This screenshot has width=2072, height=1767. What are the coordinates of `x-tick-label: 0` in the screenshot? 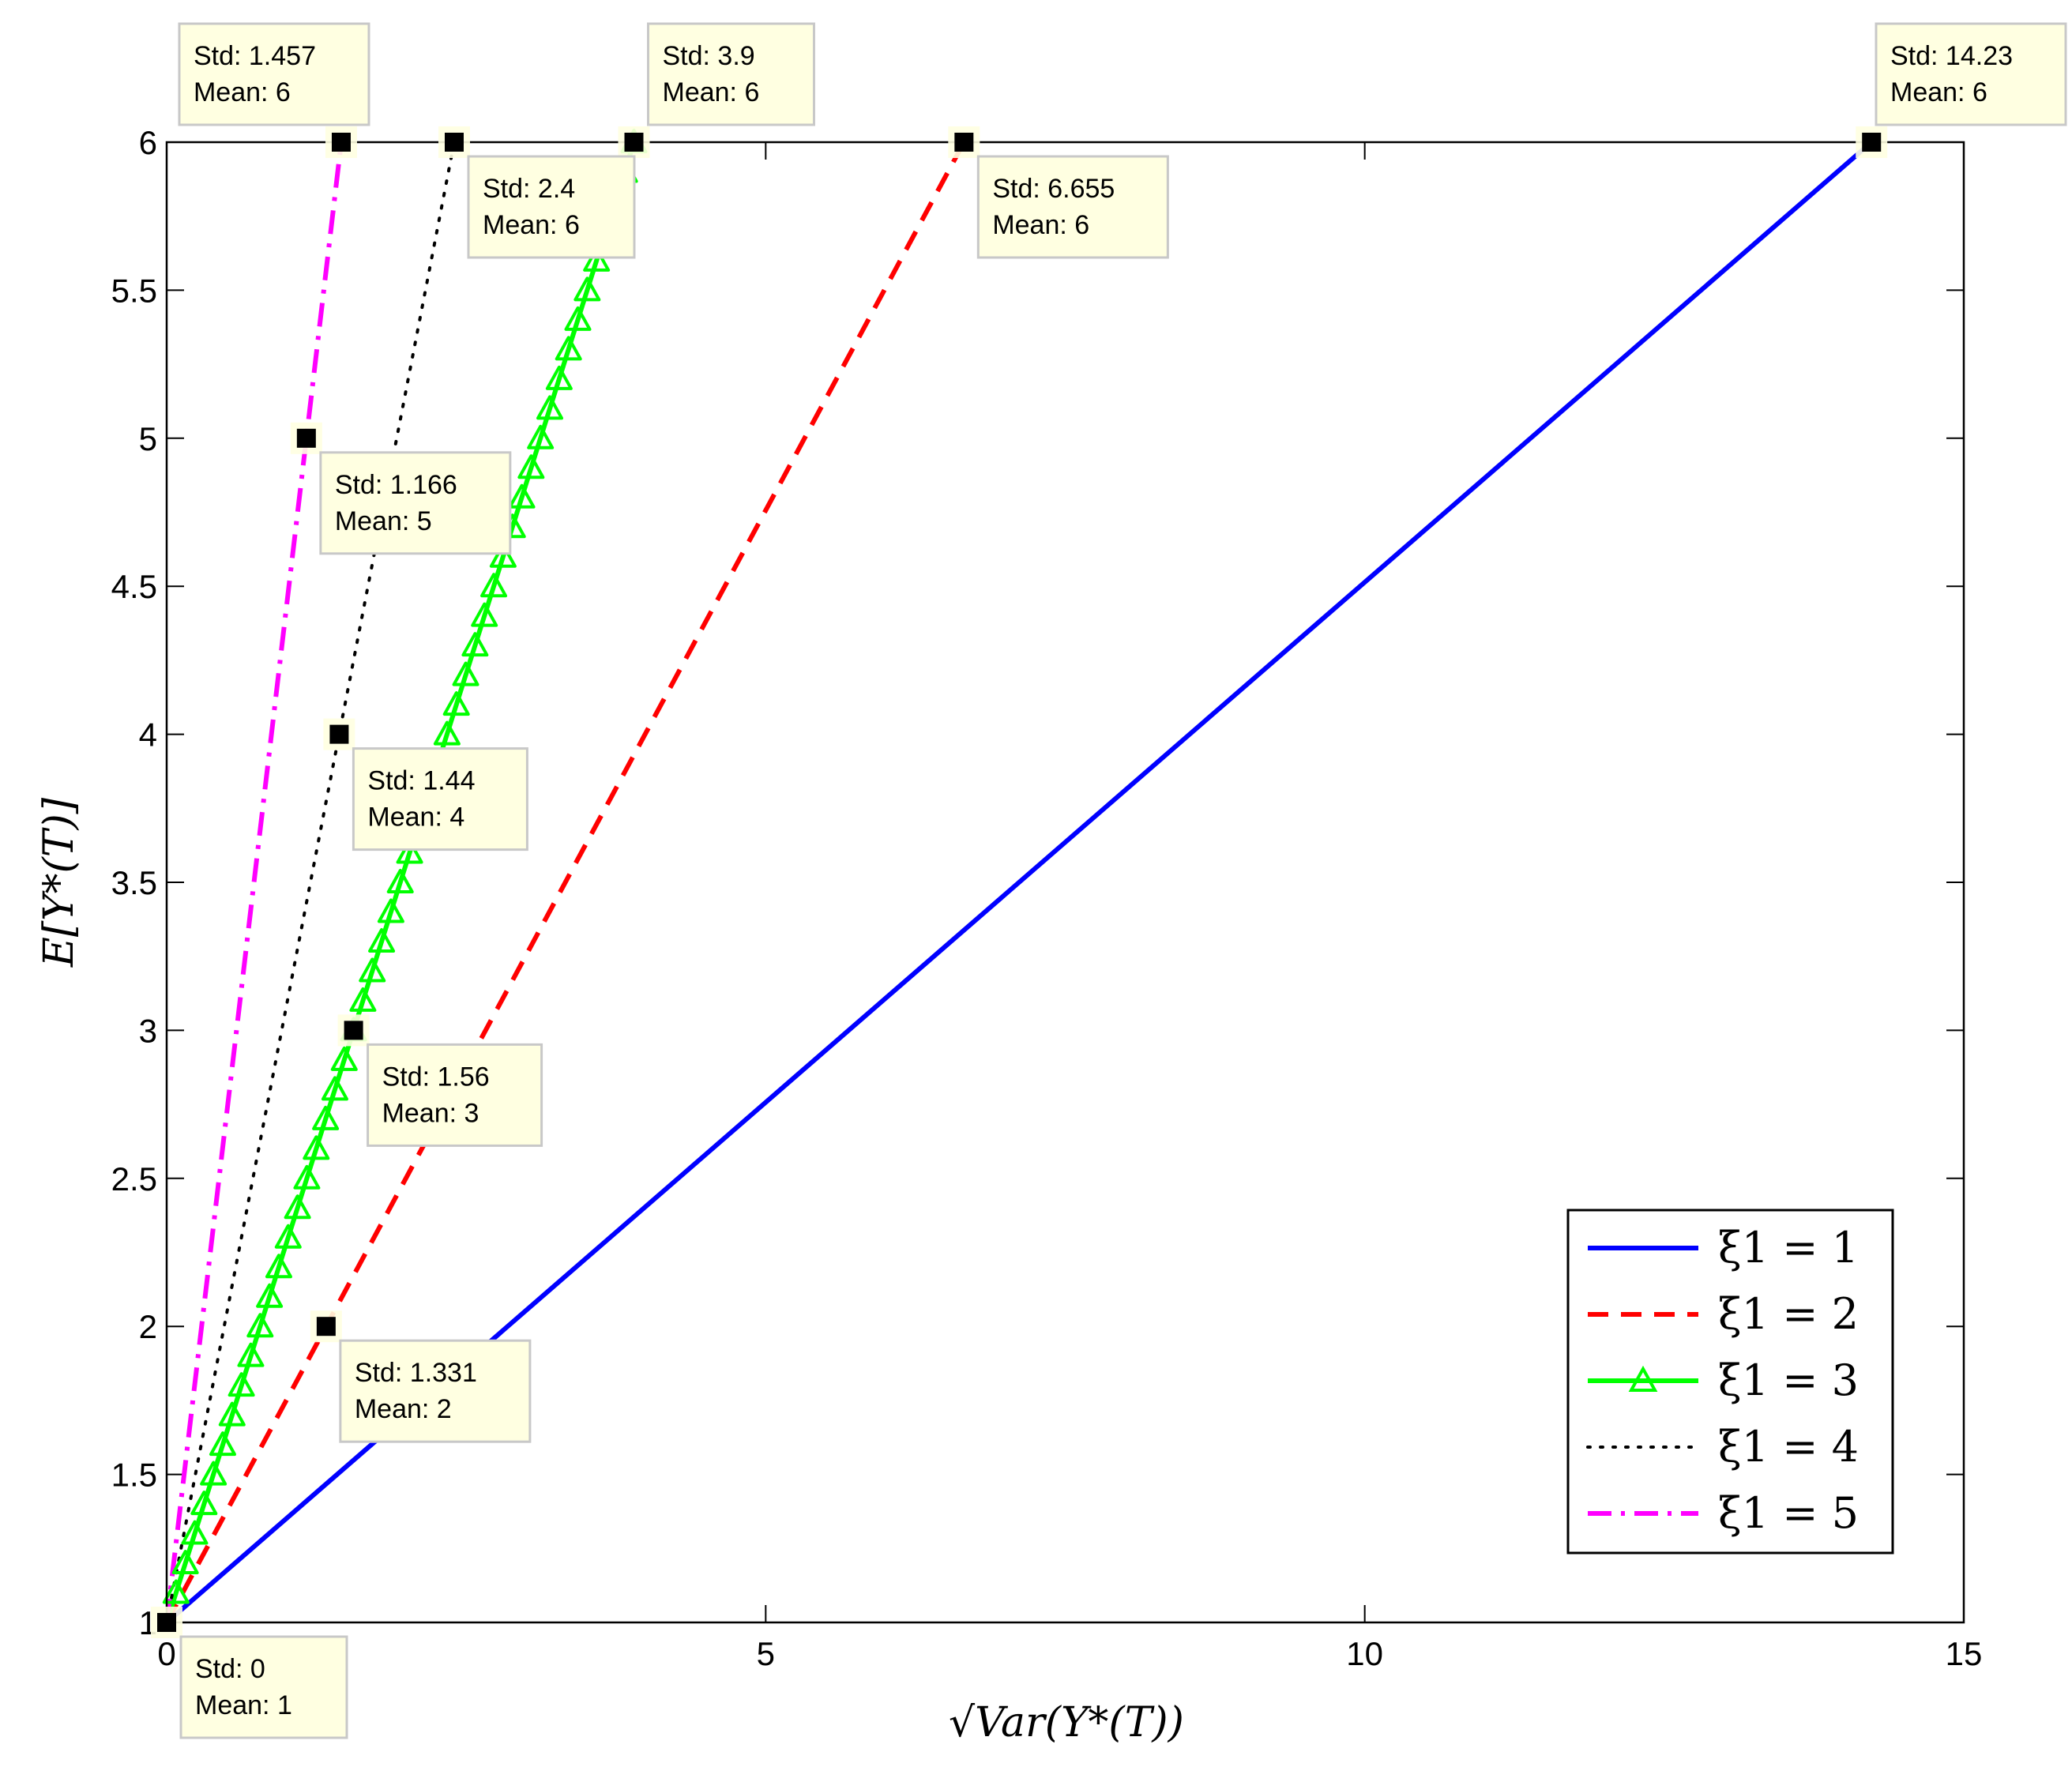 It's located at (166, 1653).